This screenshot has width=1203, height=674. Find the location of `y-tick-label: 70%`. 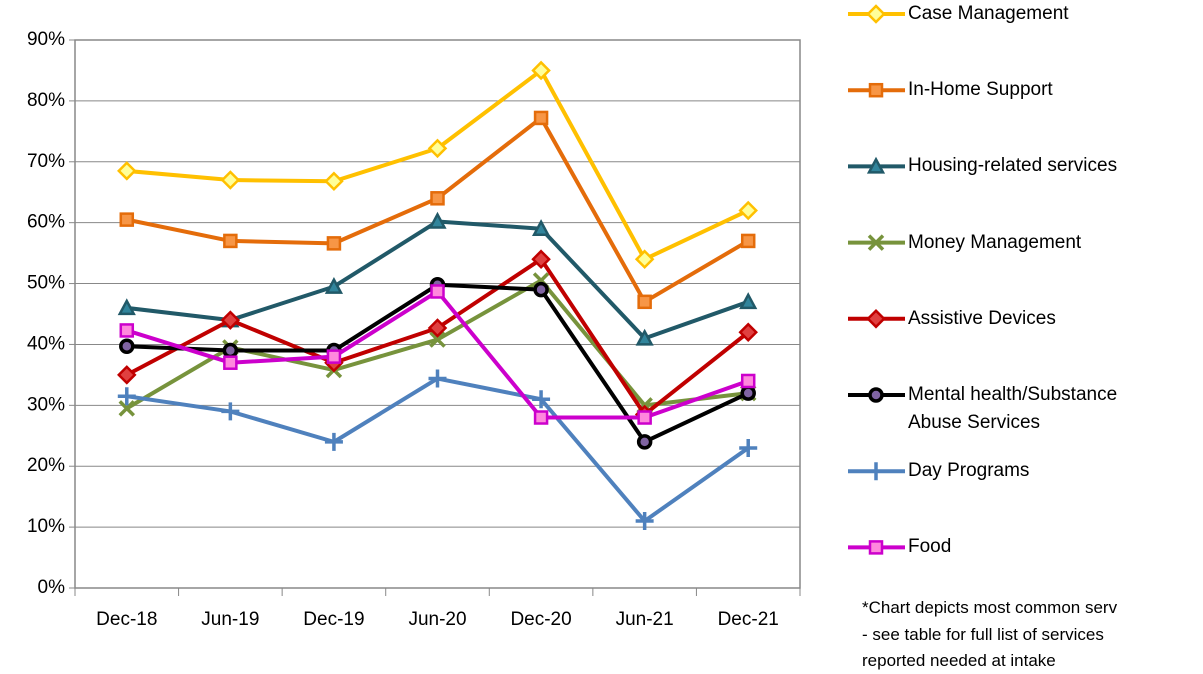

y-tick-label: 70% is located at coordinates (46, 161).